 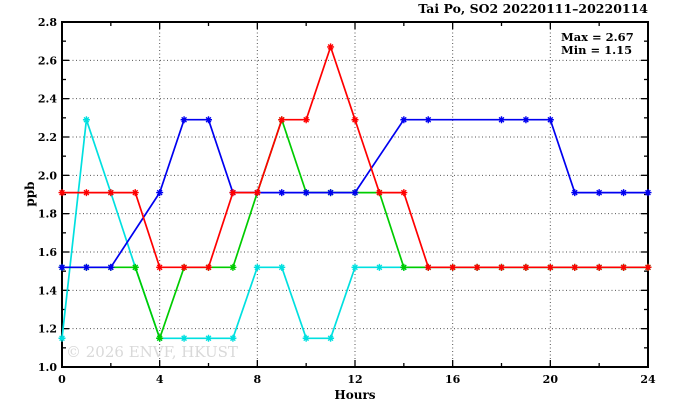 What do you see at coordinates (47, 214) in the screenshot?
I see `y-tick-label: 1.8` at bounding box center [47, 214].